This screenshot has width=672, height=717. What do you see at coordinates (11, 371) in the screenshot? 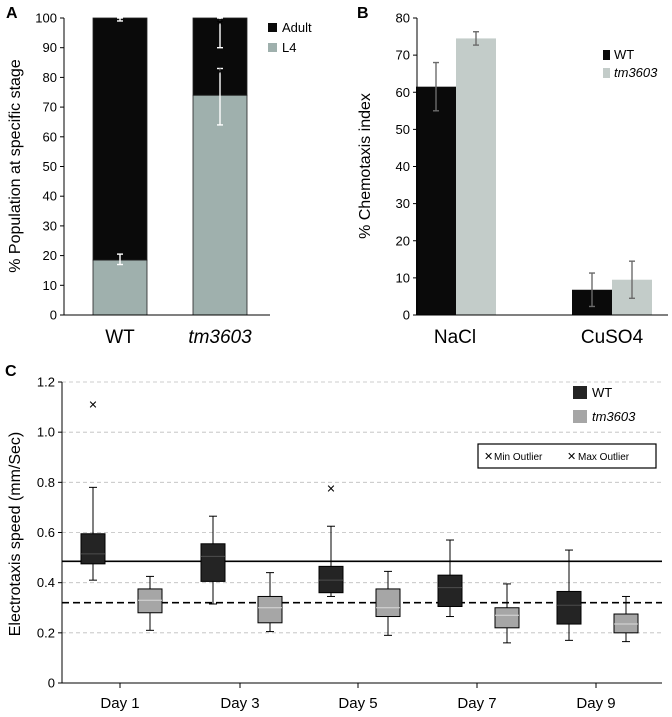
I see `panel-c-letter: C` at bounding box center [11, 371].